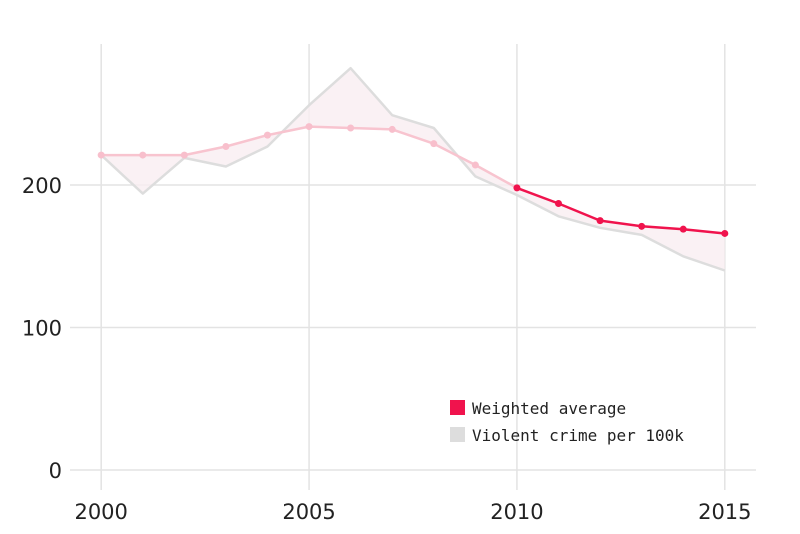  What do you see at coordinates (100, 512) in the screenshot?
I see `x-tick-label: 2000` at bounding box center [100, 512].